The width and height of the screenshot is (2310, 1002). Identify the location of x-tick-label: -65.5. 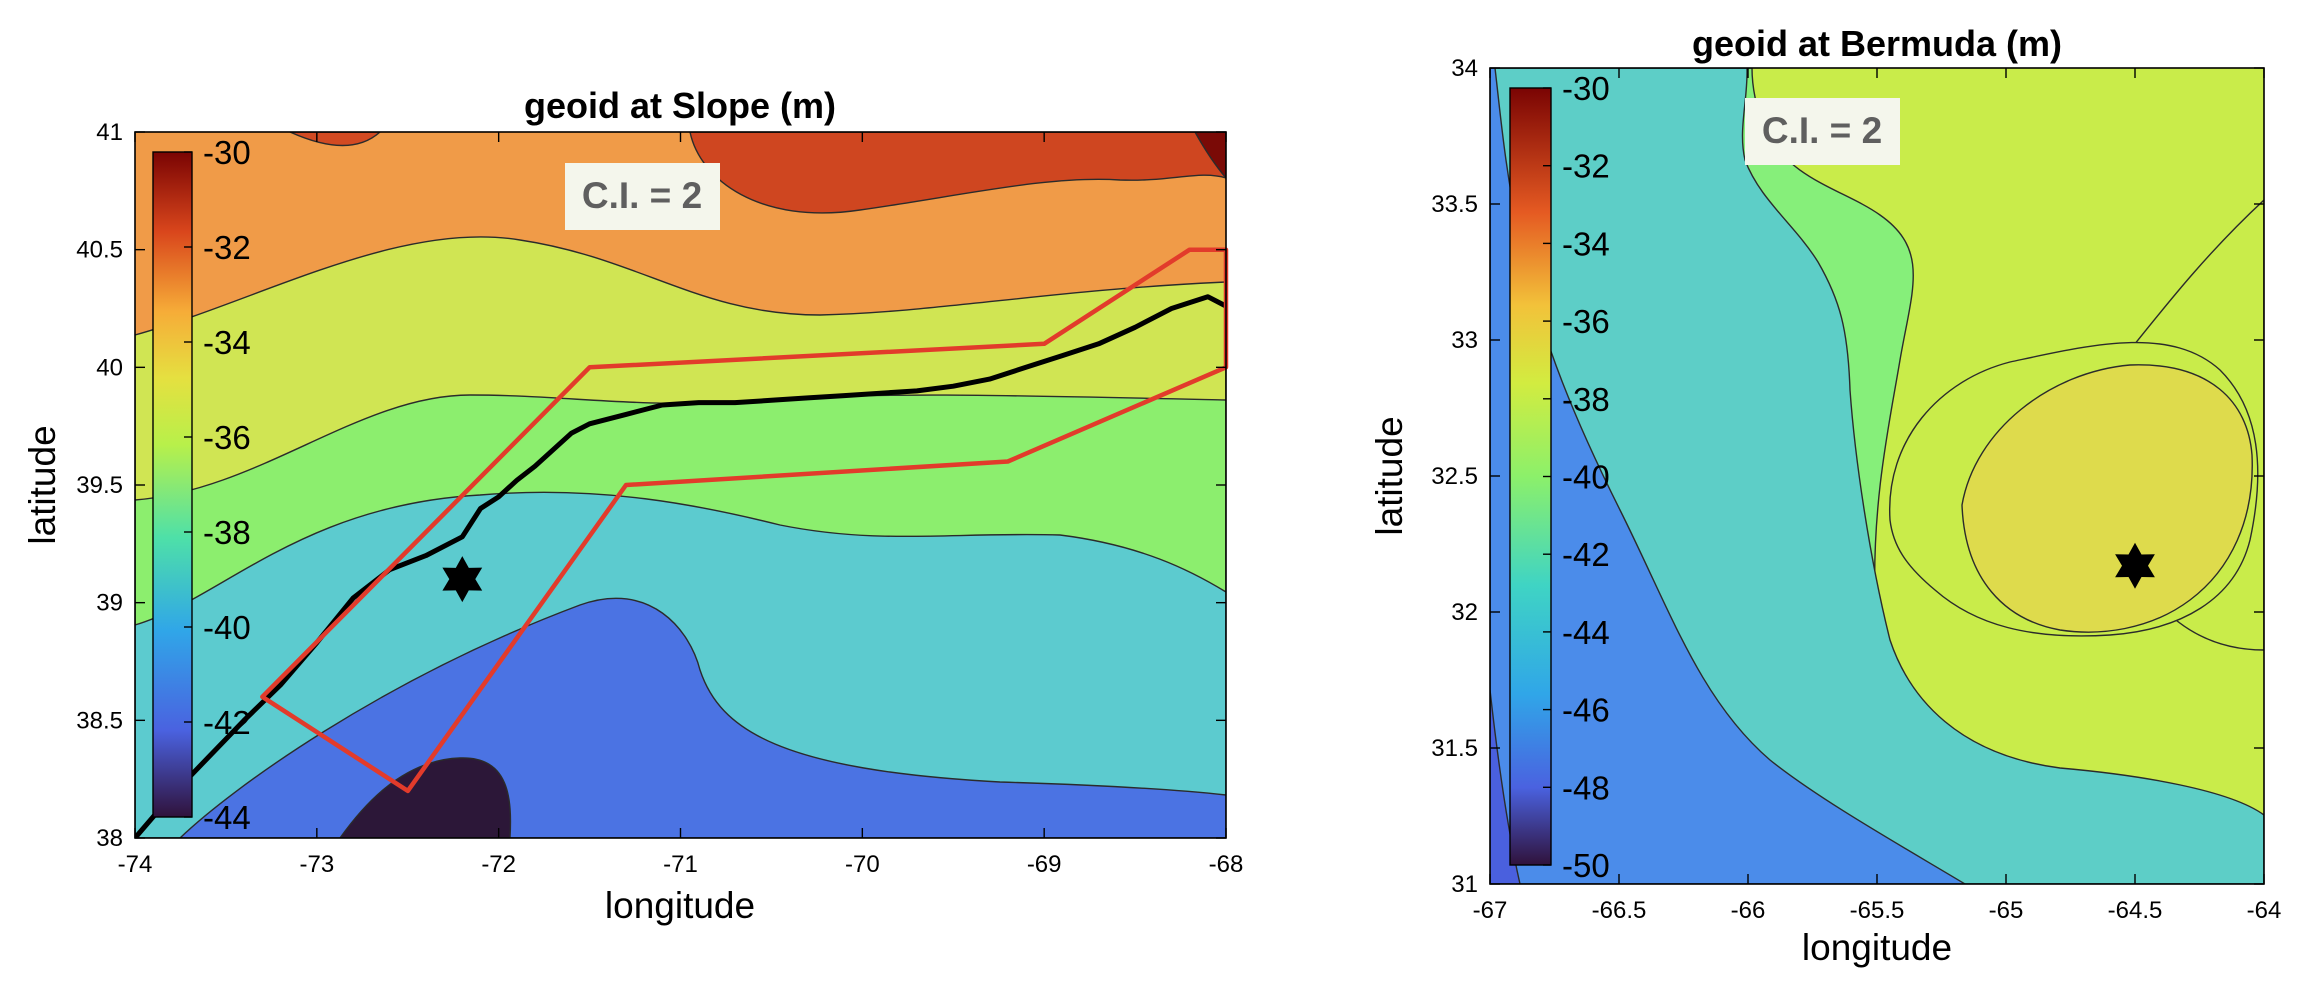
(1877, 910).